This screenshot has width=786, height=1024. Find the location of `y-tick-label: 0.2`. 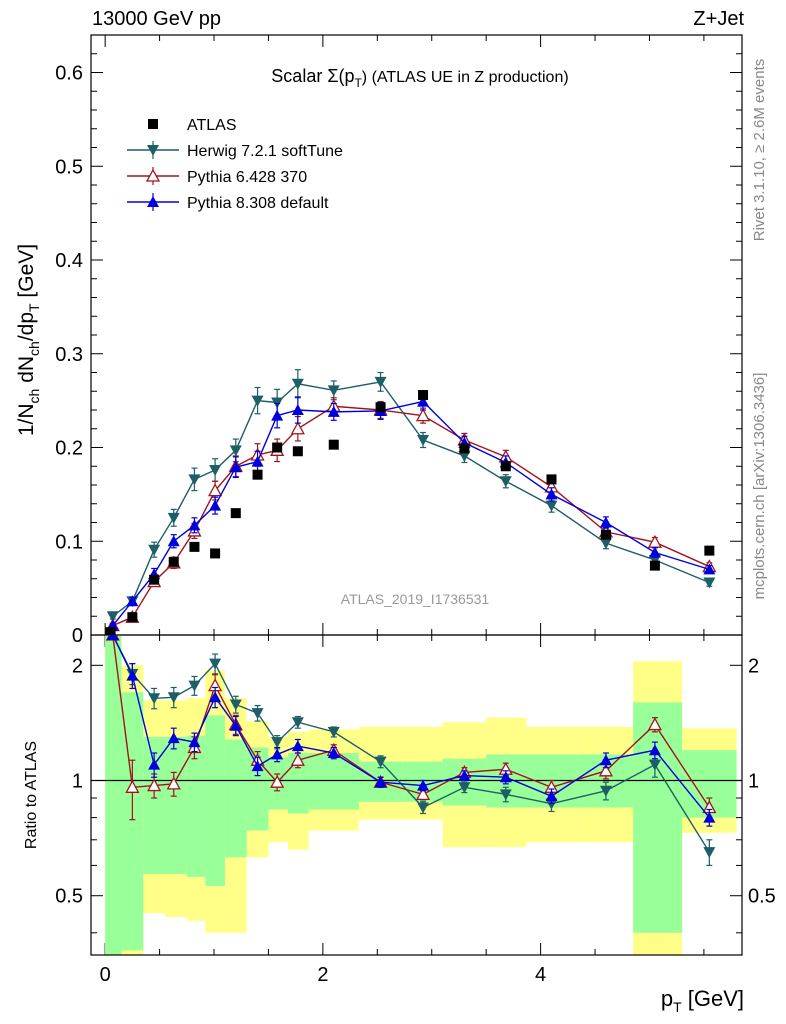

y-tick-label: 0.2 is located at coordinates (69, 449).